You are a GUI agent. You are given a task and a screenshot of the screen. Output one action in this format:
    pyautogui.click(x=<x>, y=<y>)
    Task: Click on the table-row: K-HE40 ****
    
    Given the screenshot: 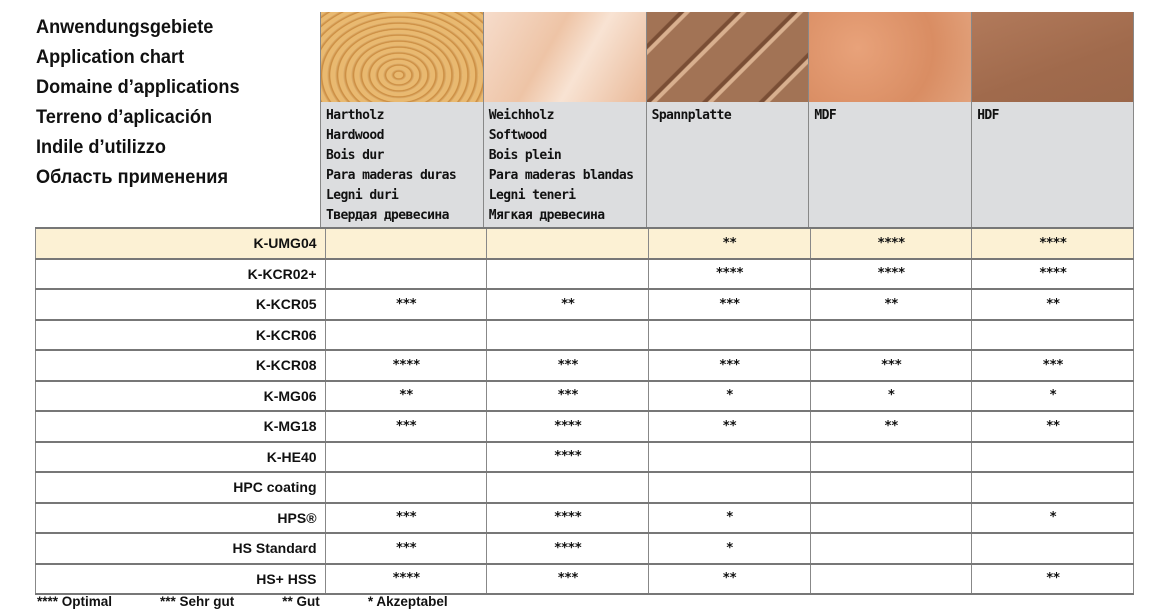 What is the action you would take?
    pyautogui.click(x=584, y=456)
    